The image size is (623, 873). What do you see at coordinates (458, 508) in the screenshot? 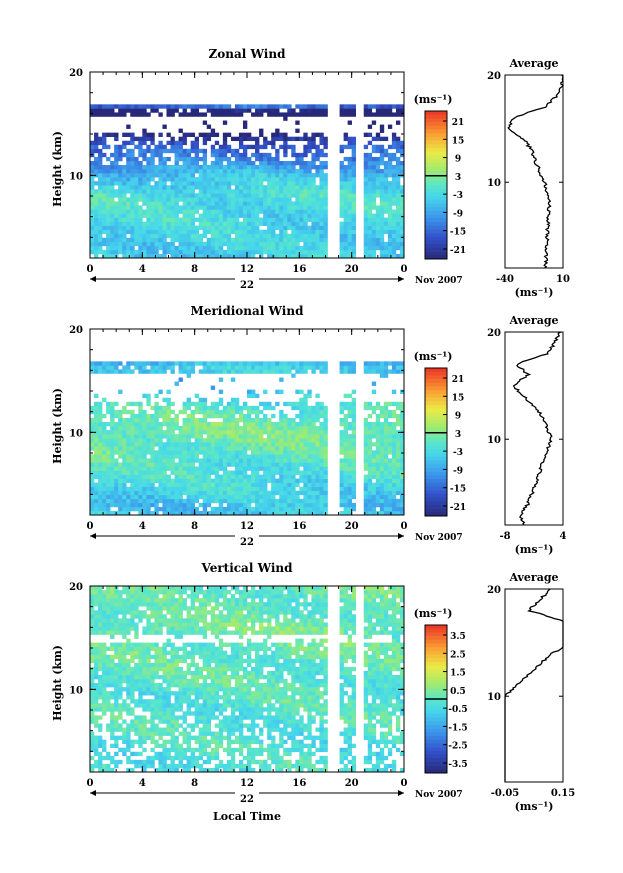
I see `colorbar-tick-label: -21` at bounding box center [458, 508].